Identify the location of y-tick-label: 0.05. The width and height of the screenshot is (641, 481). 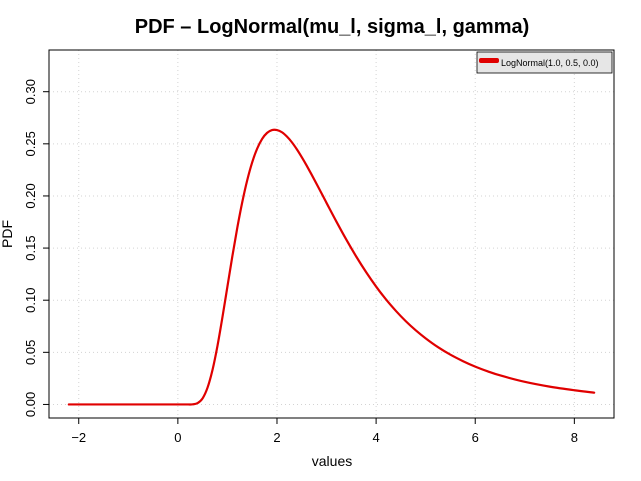
(30, 352).